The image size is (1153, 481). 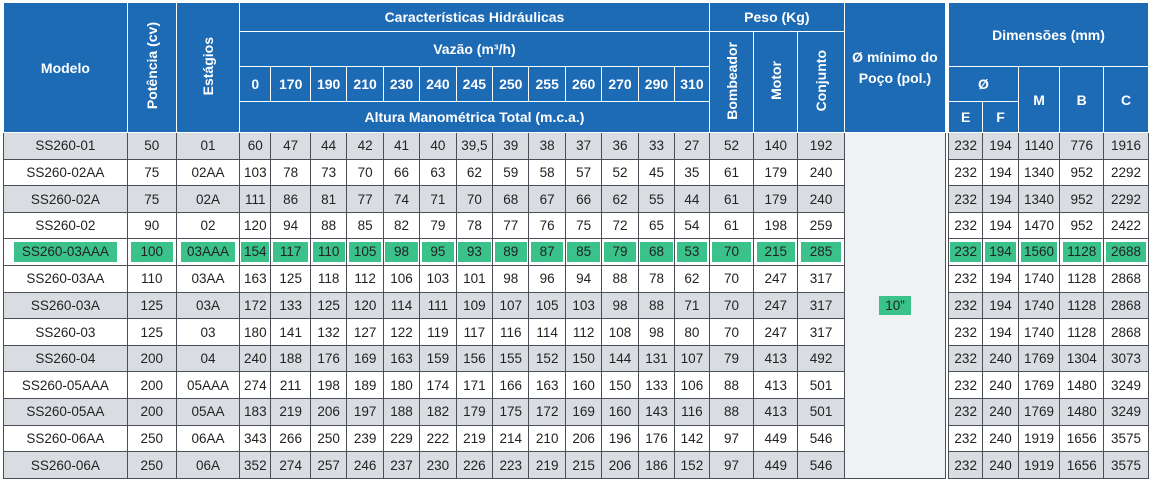 What do you see at coordinates (474, 117) in the screenshot?
I see `header-altura: Altura Manométrica Total (m.c.a.)` at bounding box center [474, 117].